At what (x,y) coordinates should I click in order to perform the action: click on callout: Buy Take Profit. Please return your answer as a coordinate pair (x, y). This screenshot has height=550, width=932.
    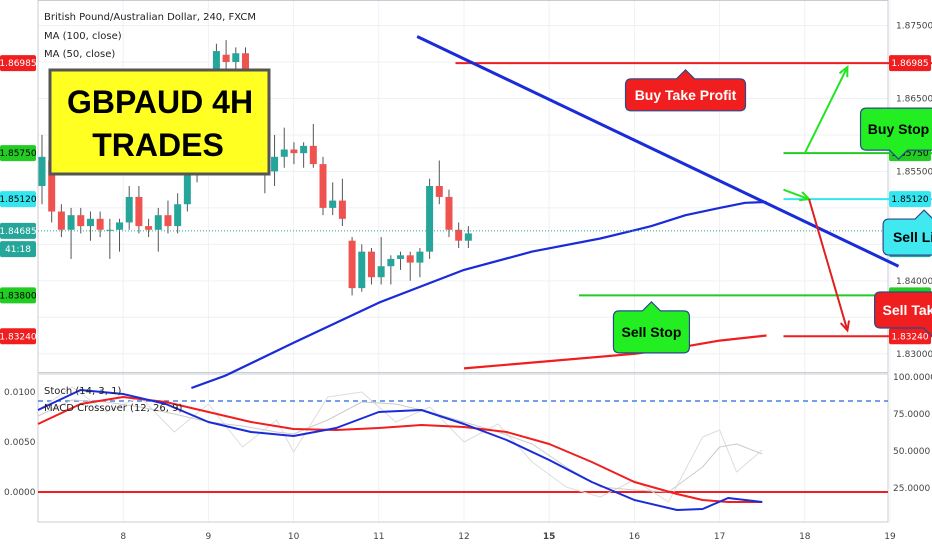
    Looking at the image, I should click on (685, 90).